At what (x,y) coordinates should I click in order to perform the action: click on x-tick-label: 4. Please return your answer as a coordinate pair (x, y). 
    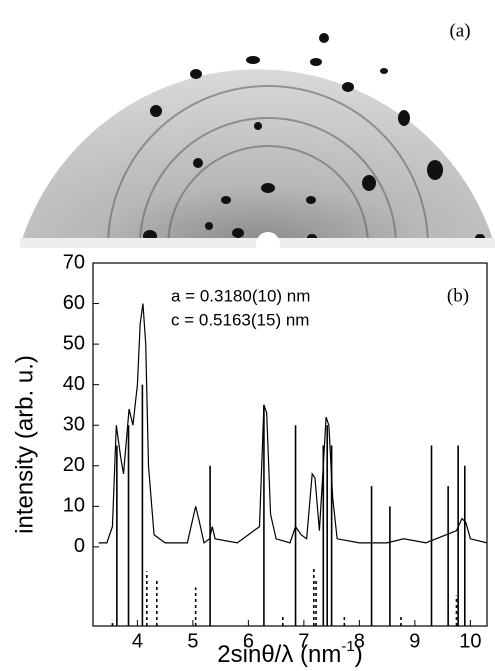
    Looking at the image, I should click on (137, 641).